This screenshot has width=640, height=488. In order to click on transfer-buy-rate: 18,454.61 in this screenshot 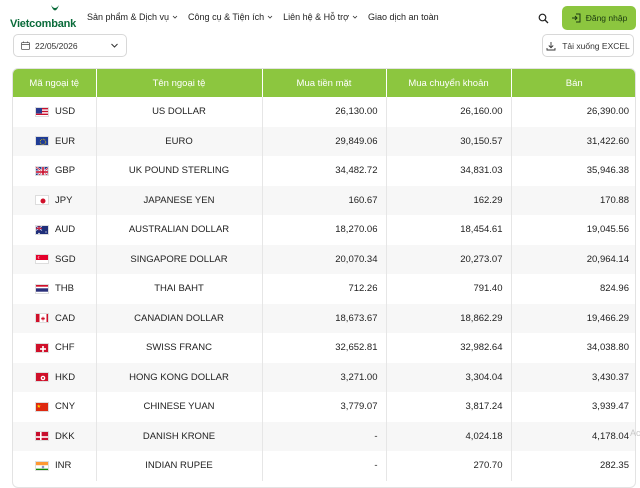, I will do `click(449, 230)`.